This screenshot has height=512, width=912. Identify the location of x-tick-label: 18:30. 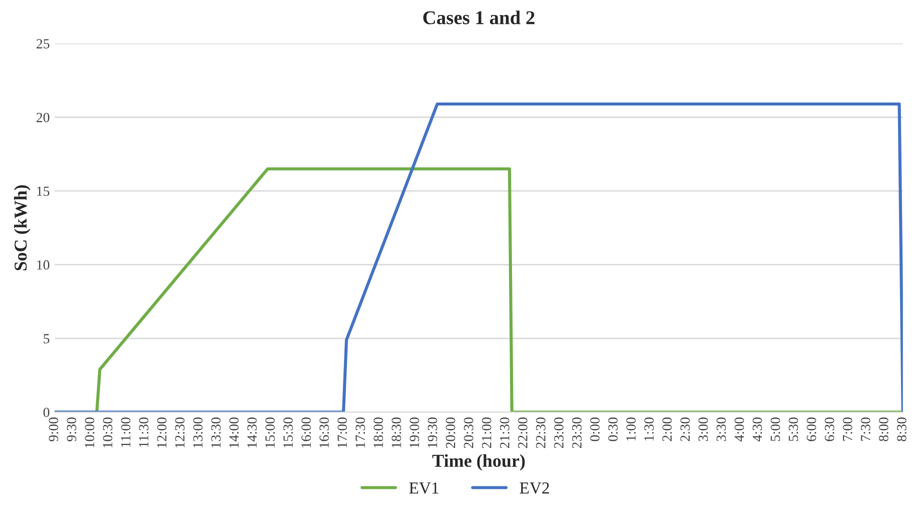
(397, 433).